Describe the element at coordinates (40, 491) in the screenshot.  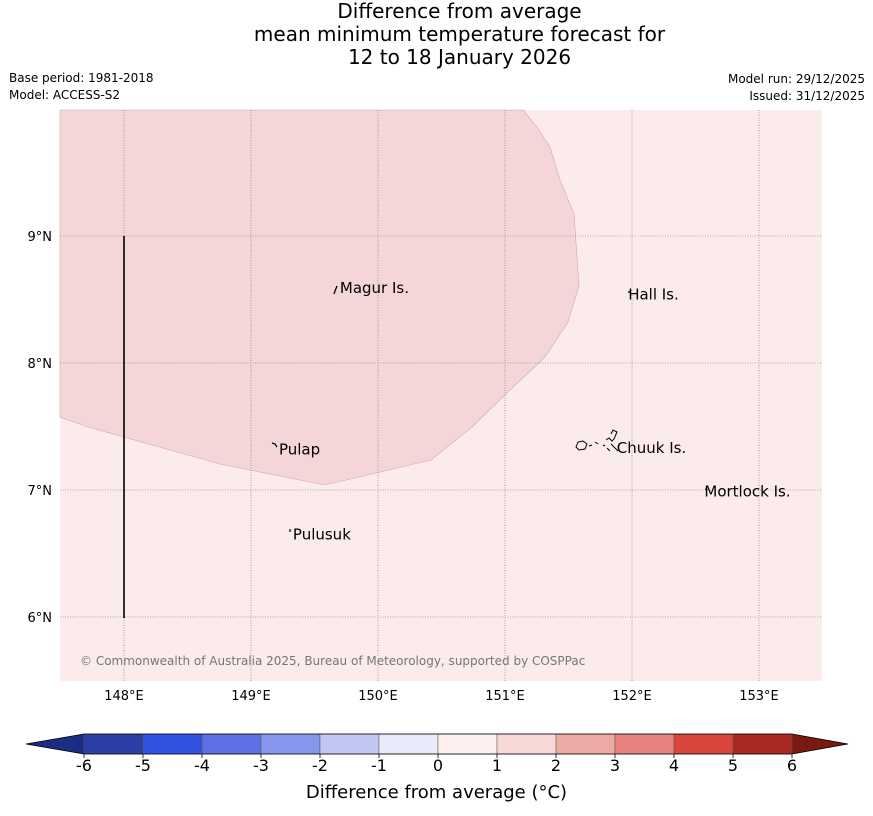
I see `lat-label: 7°N` at that location.